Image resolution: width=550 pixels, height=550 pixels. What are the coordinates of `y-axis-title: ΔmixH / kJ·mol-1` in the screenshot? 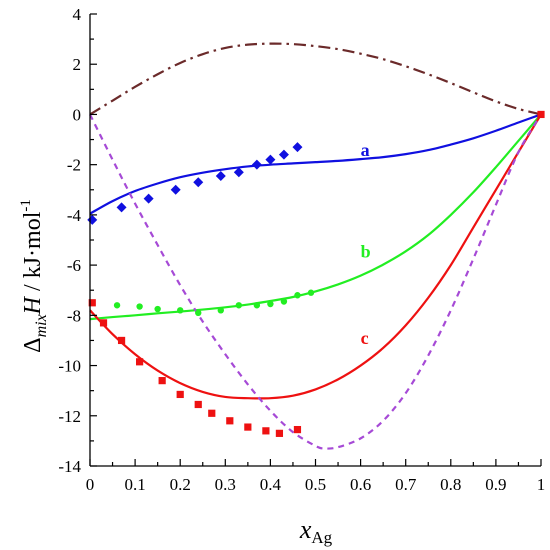 It's located at (34, 276).